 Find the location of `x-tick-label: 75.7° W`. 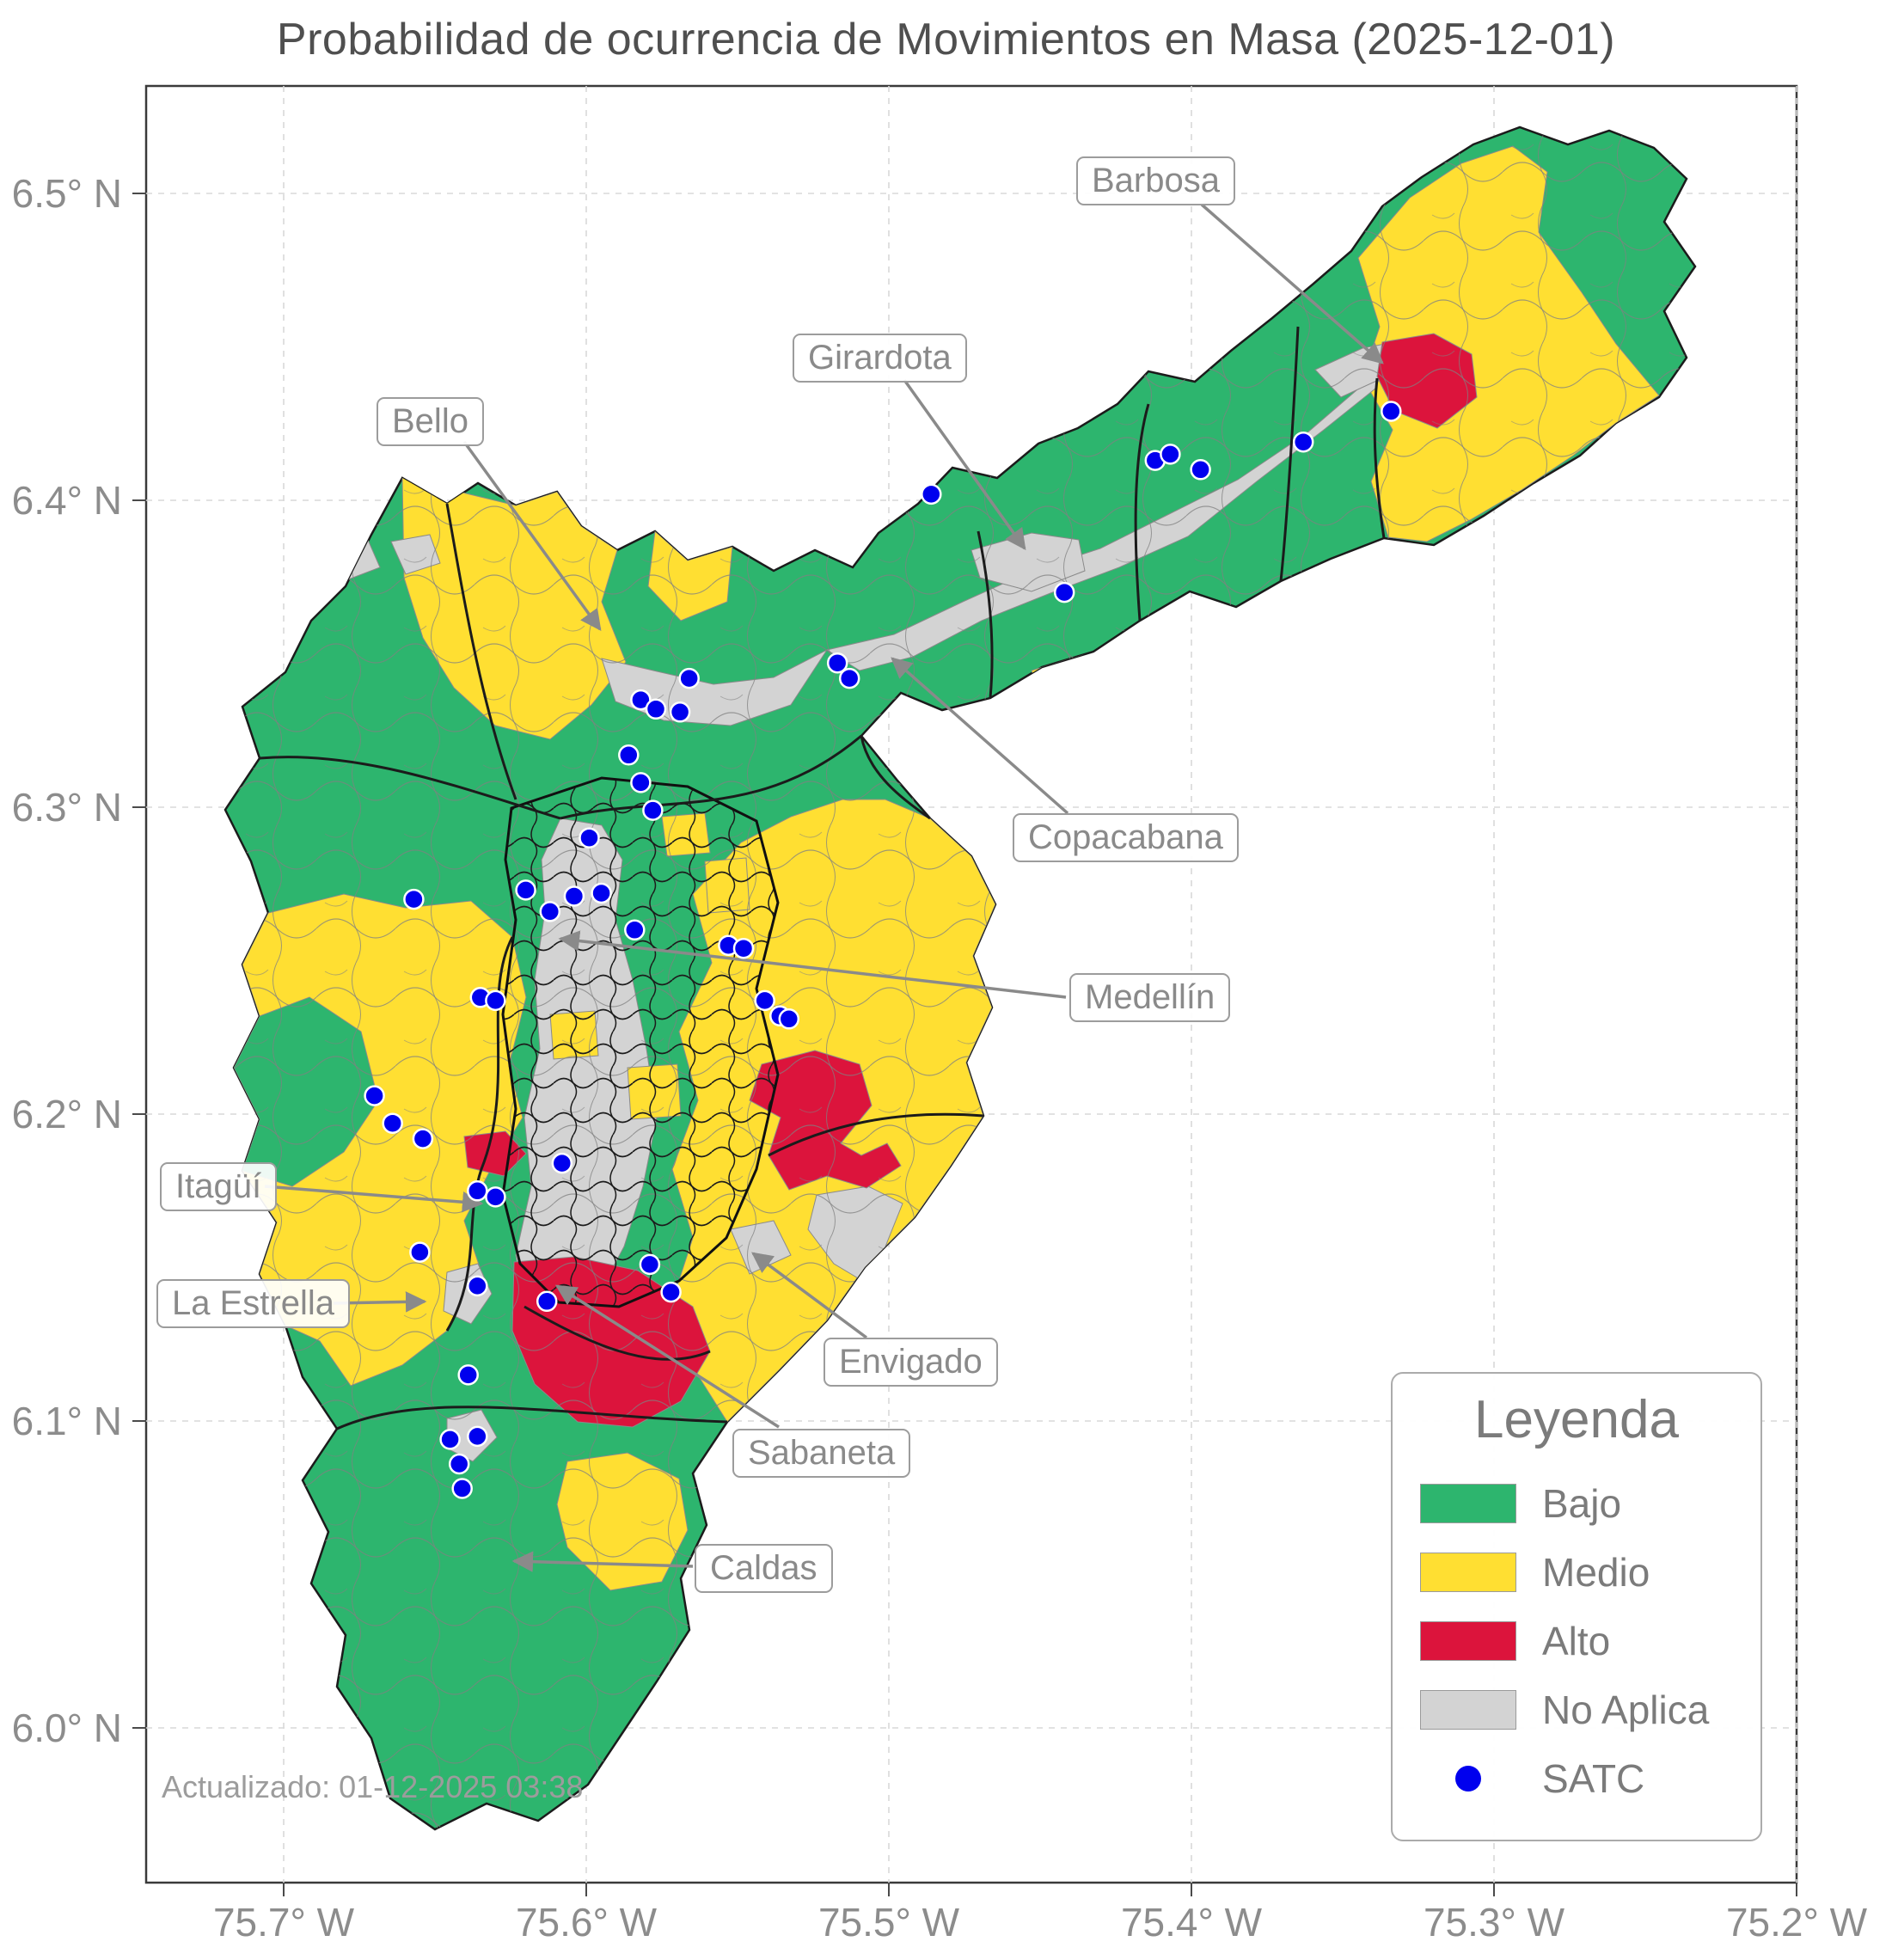

x-tick-label: 75.7° W is located at coordinates (284, 1922).